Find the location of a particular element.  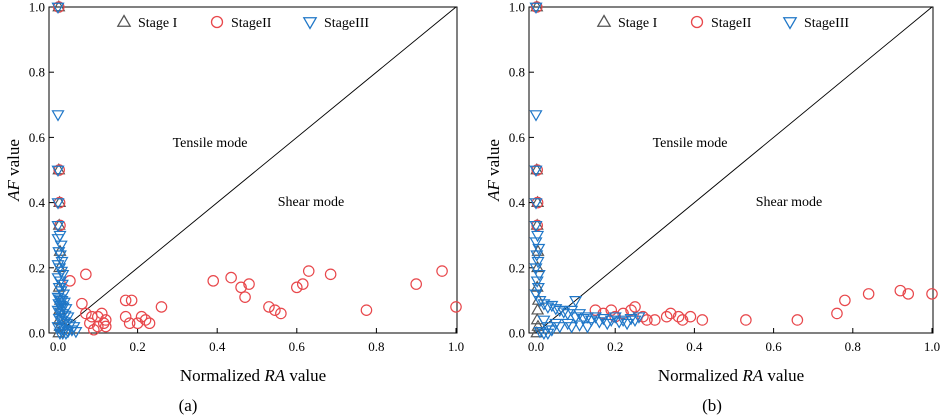

y-axis-title: AF value is located at coordinates (13, 170).